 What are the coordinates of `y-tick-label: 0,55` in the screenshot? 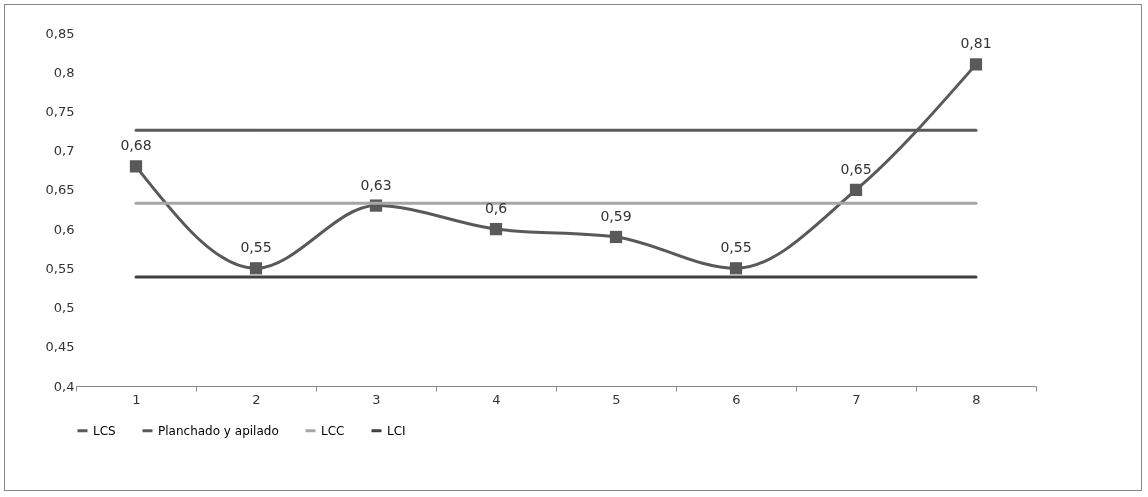 It's located at (60, 268).